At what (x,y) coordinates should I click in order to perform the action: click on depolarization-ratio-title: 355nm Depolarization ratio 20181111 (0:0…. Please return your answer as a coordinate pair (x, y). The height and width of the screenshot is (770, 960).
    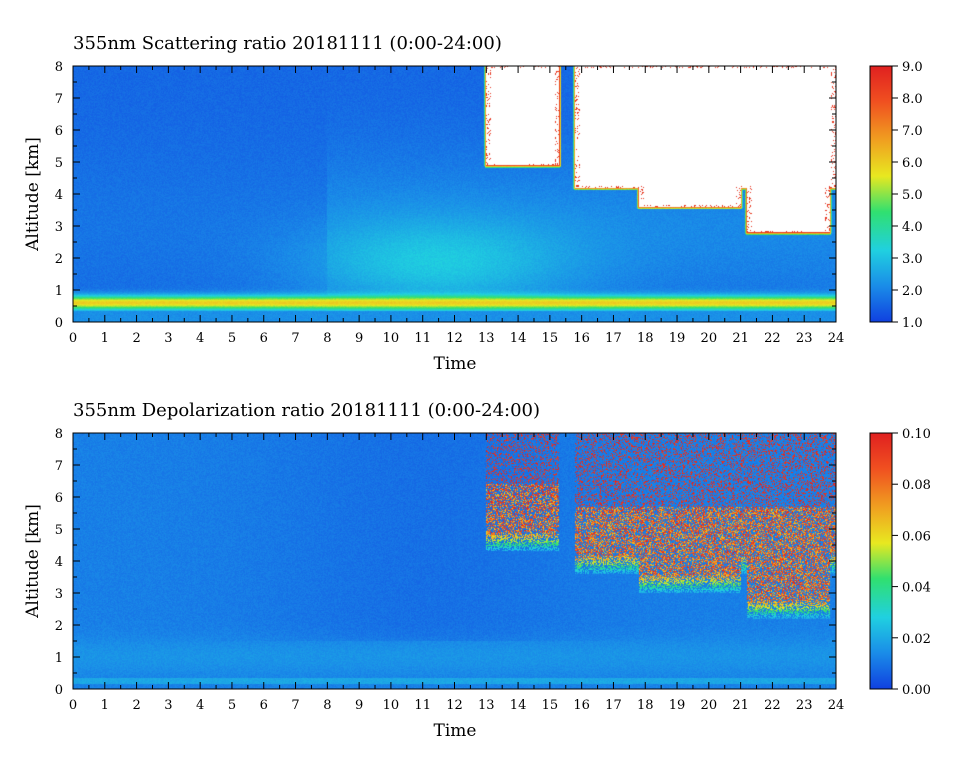
    Looking at the image, I should click on (306, 410).